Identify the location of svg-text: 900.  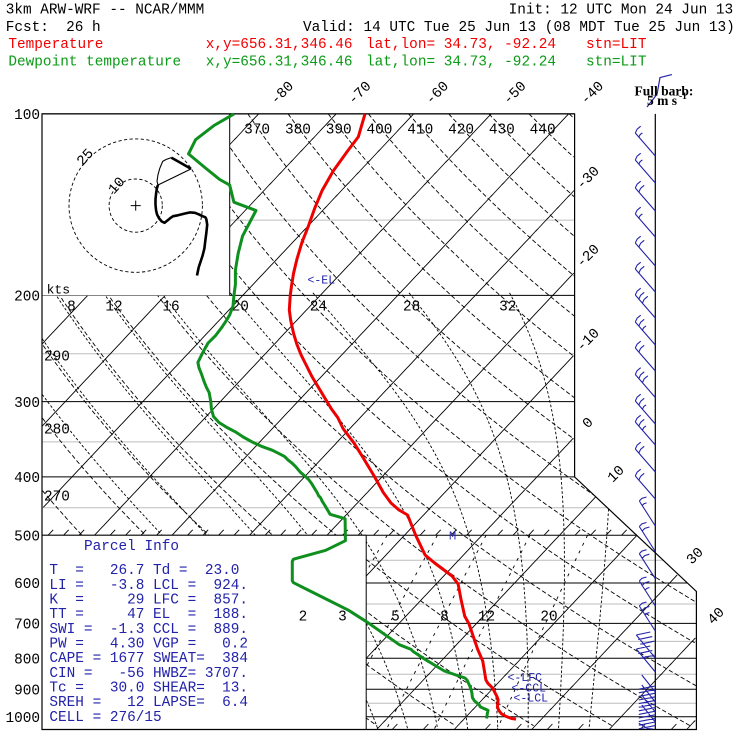
(27, 691).